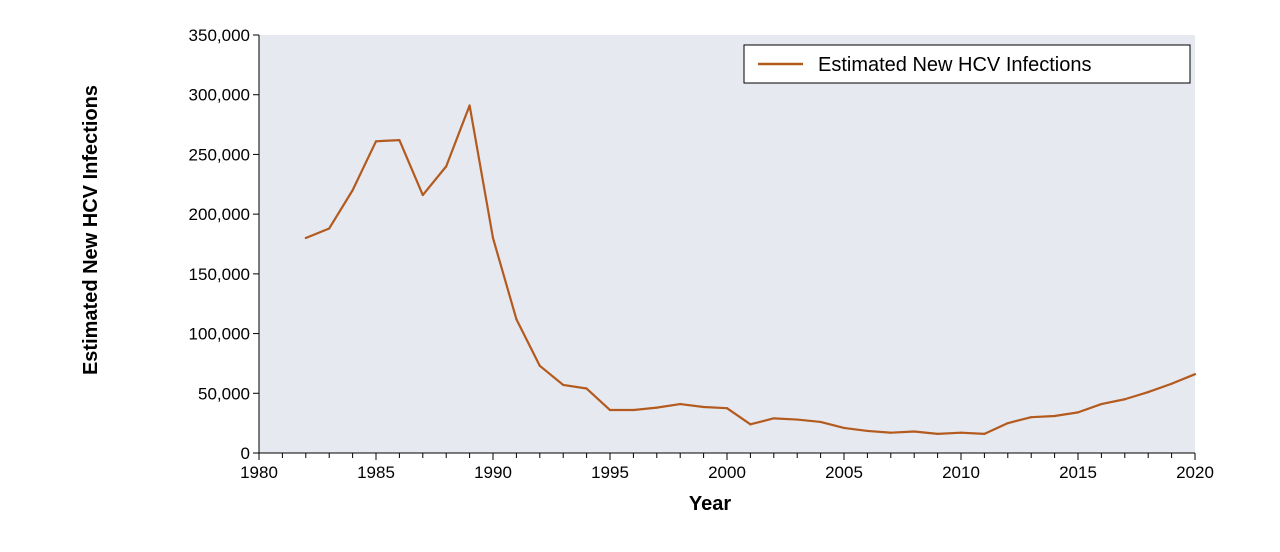 The width and height of the screenshot is (1280, 552). I want to click on y-tick-label: 200,000, so click(219, 214).